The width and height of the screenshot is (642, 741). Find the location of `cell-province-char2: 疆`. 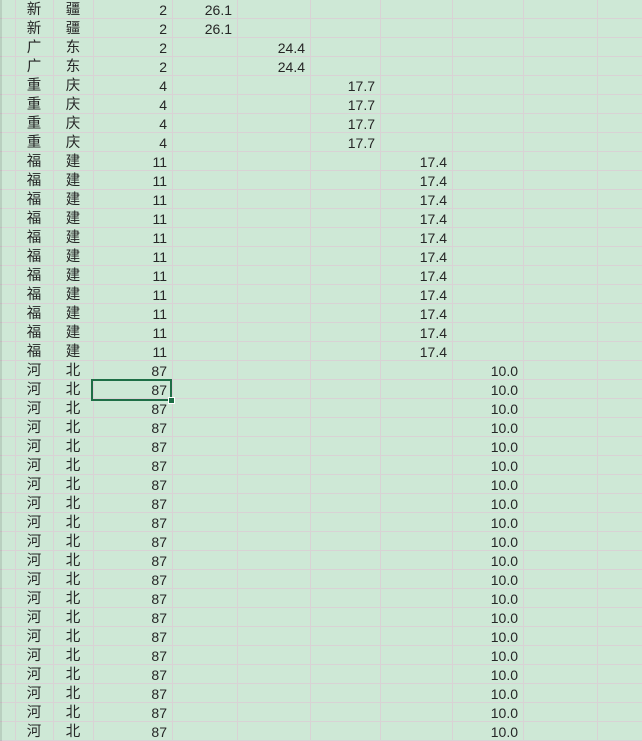

cell-province-char2: 疆 is located at coordinates (73, 29).